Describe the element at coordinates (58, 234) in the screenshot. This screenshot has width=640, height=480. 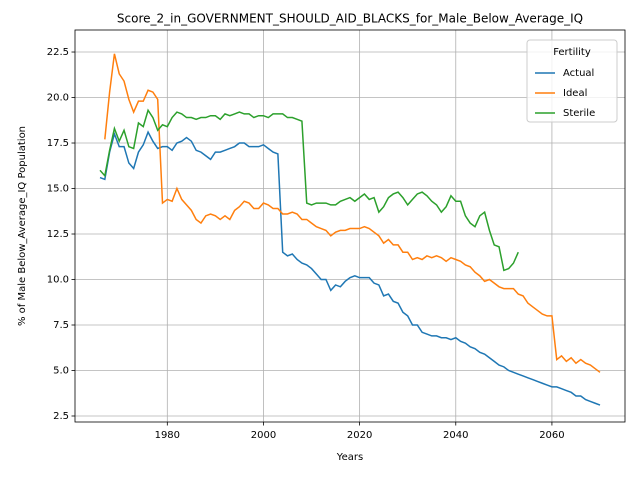
I see `y-tick-label: 12.5` at that location.